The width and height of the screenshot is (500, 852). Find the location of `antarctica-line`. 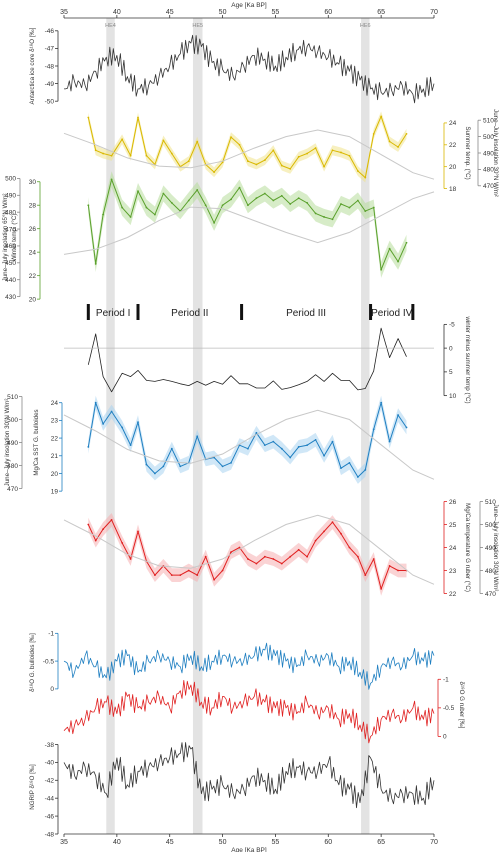

antarctica-line is located at coordinates (249, 69).